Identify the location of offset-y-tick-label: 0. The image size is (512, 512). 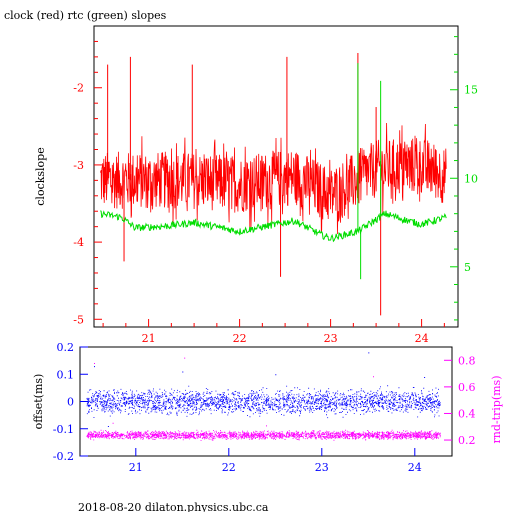
(70, 402).